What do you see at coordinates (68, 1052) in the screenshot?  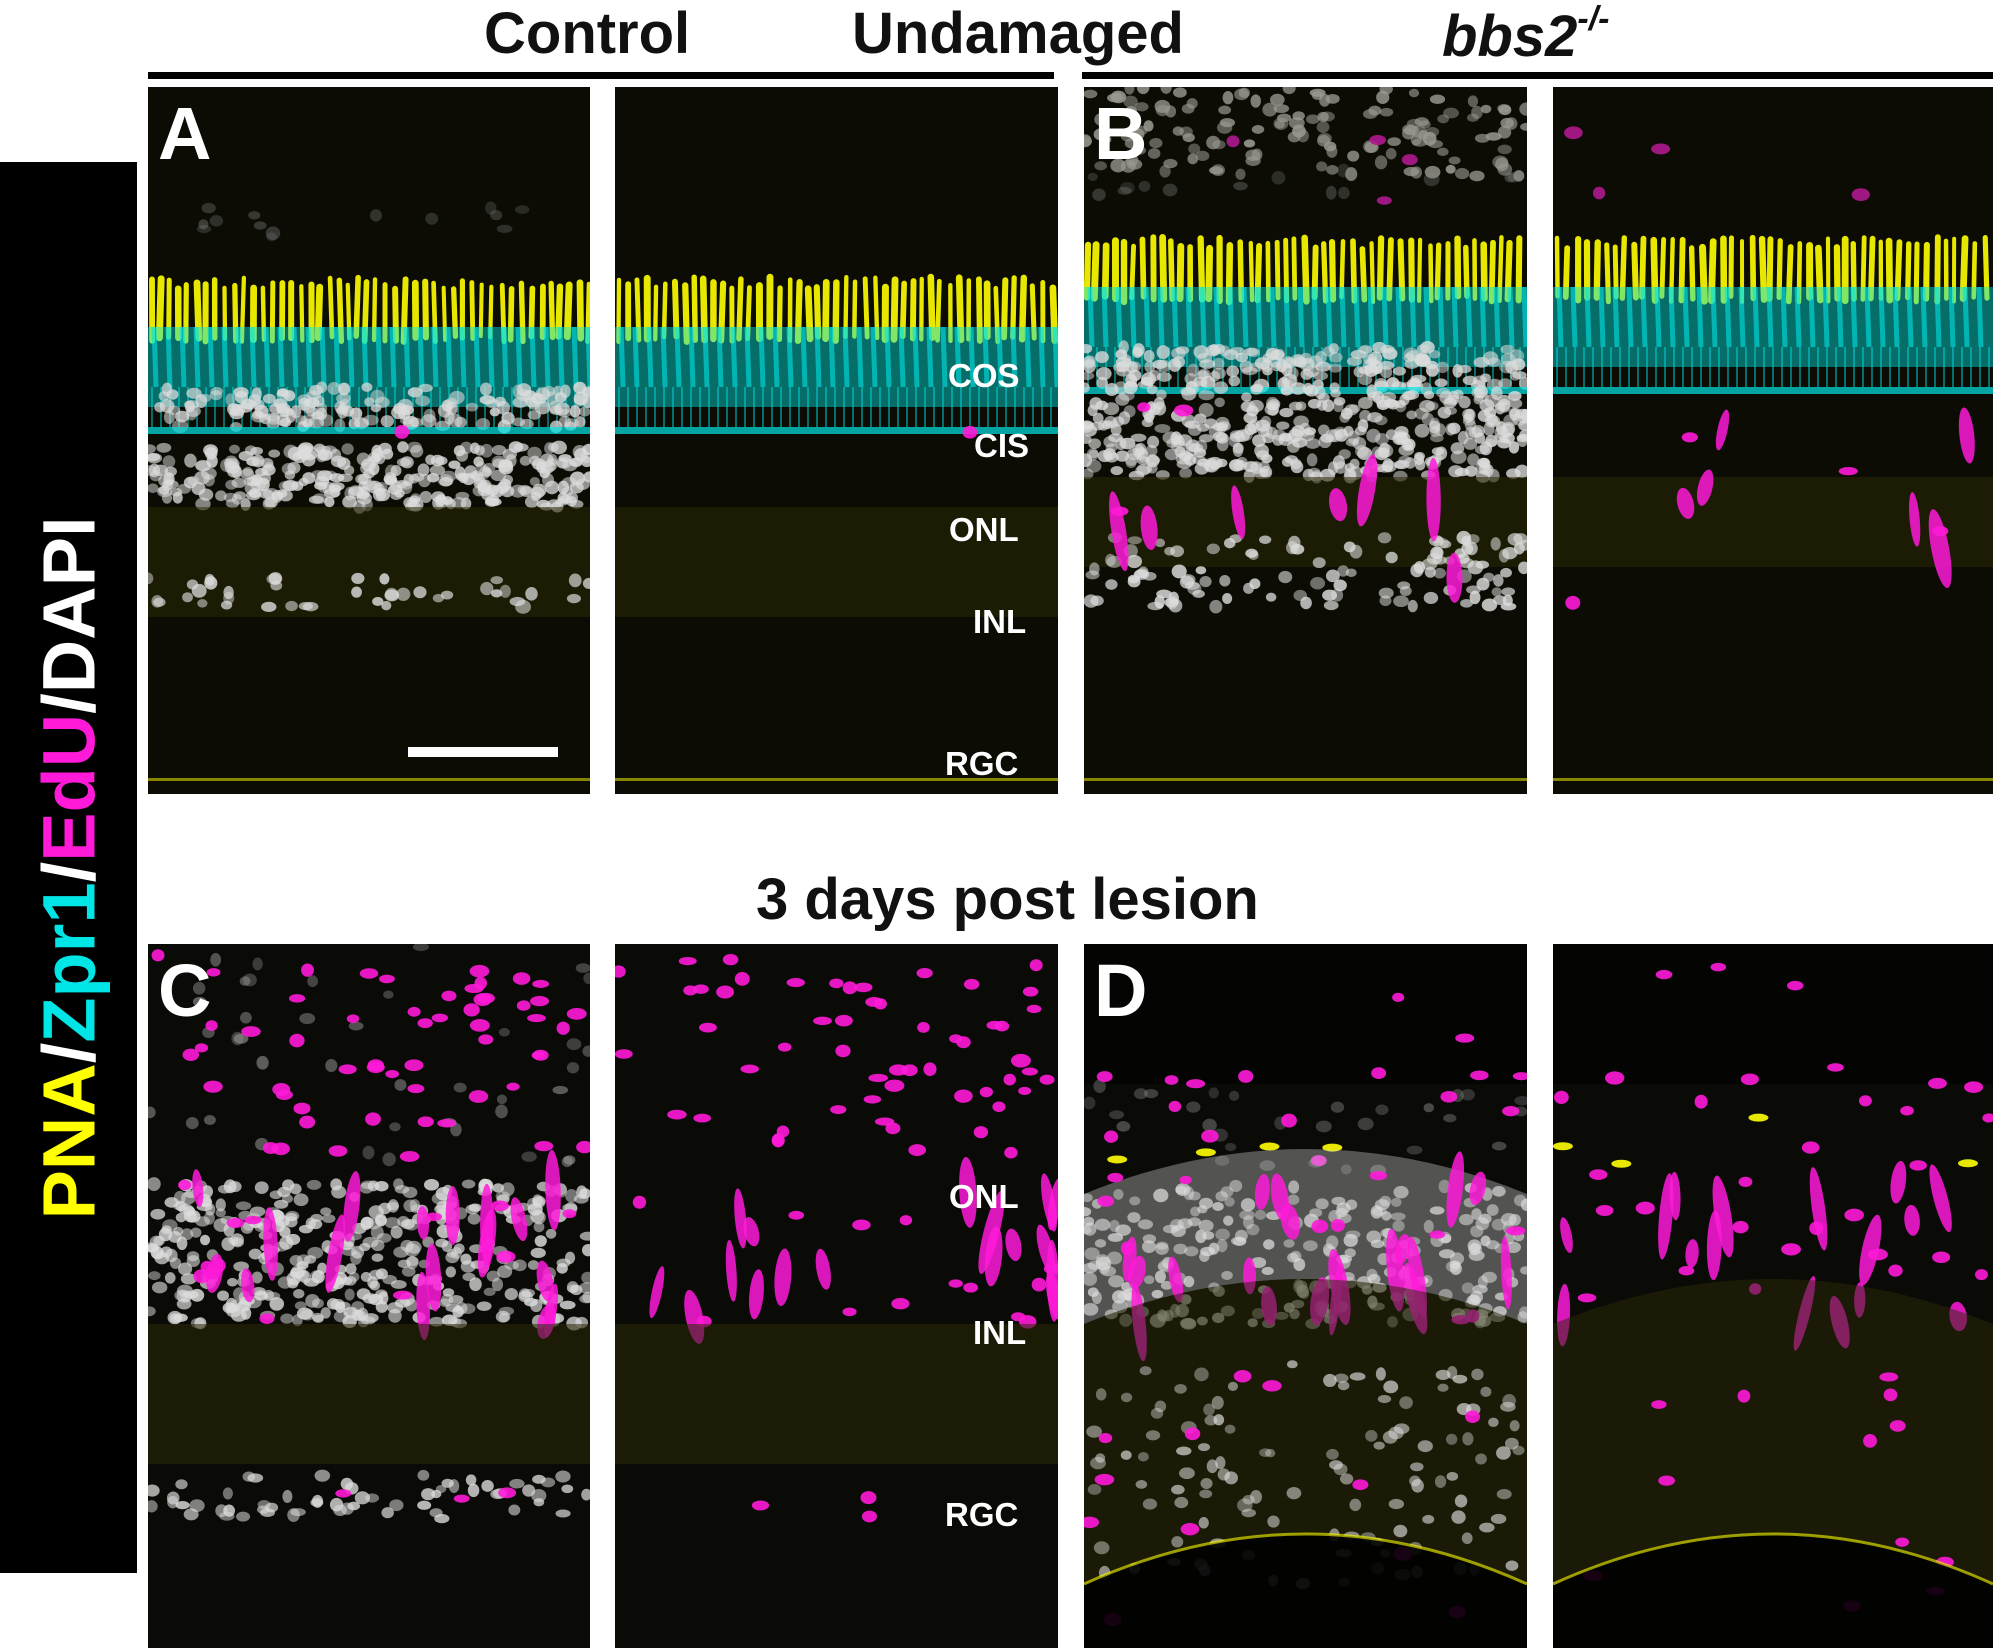 I see `legend-sep-1: /` at bounding box center [68, 1052].